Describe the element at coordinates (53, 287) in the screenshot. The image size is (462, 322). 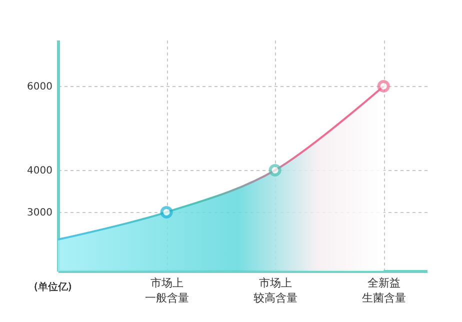
I see `text: (单位亿)` at that location.